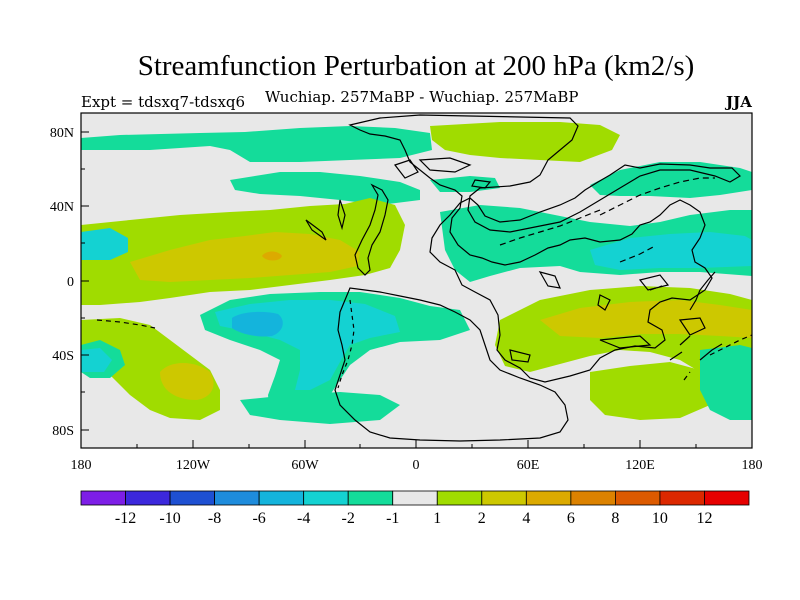 The height and width of the screenshot is (600, 800). What do you see at coordinates (258, 518) in the screenshot?
I see `colorbar-label: -6` at bounding box center [258, 518].